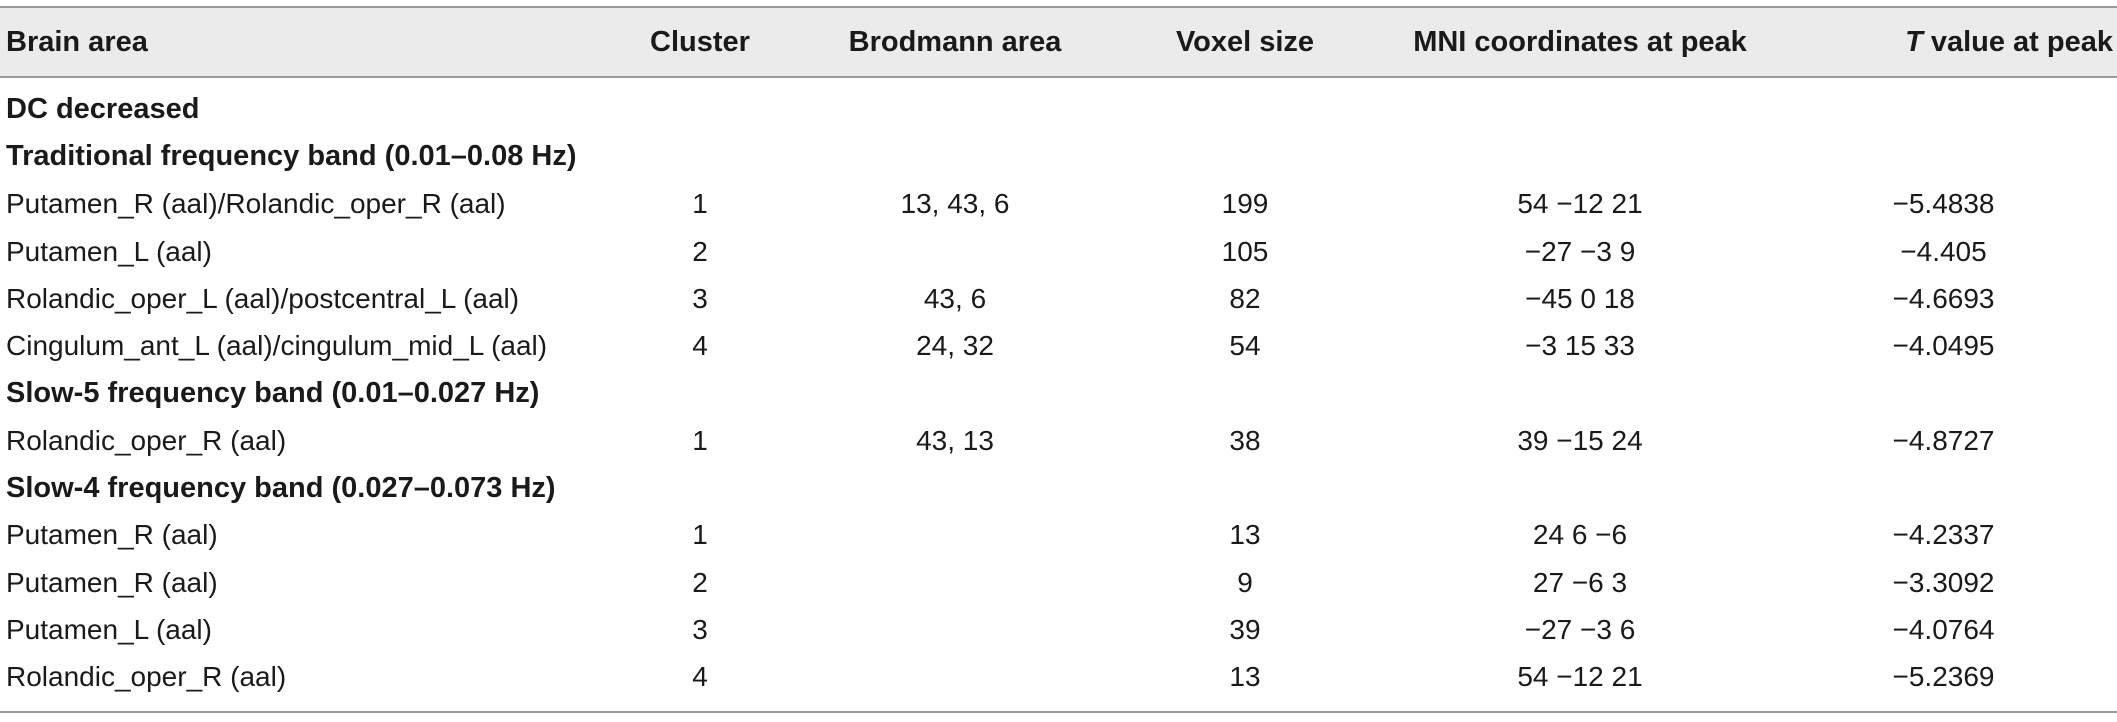 This screenshot has width=2117, height=722. What do you see at coordinates (256, 204) in the screenshot?
I see `cell-brain-area: Putamen_R (aal)/Rolandic_oper_R (aal)` at bounding box center [256, 204].